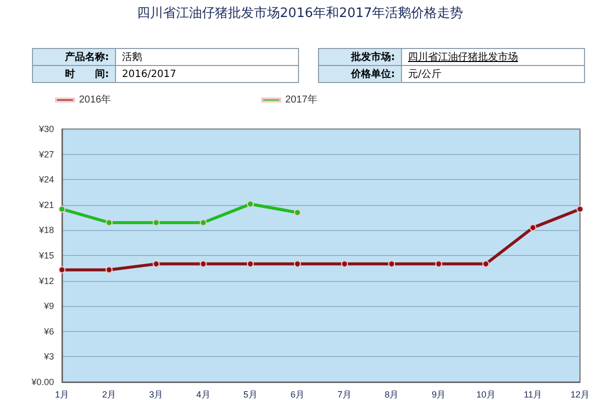 The image size is (600, 400). Describe the element at coordinates (207, 74) in the screenshot. I see `text: 2016/2017` at that location.